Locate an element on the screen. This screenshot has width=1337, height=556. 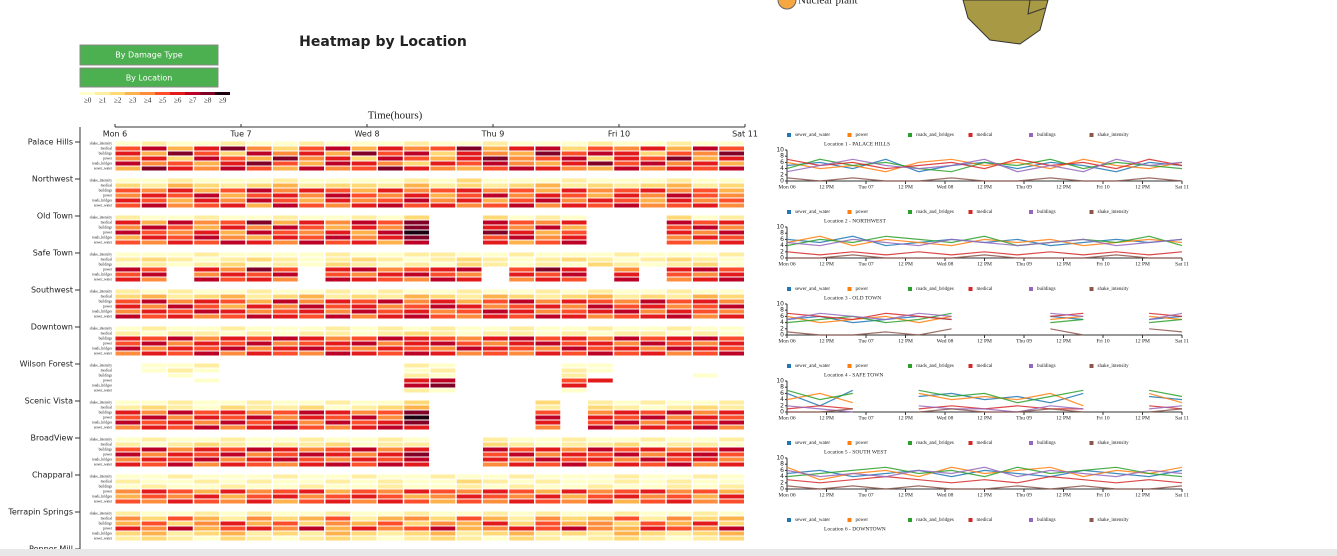
chart-title: Location 6 - DOWNTOWN is located at coordinates (855, 529).